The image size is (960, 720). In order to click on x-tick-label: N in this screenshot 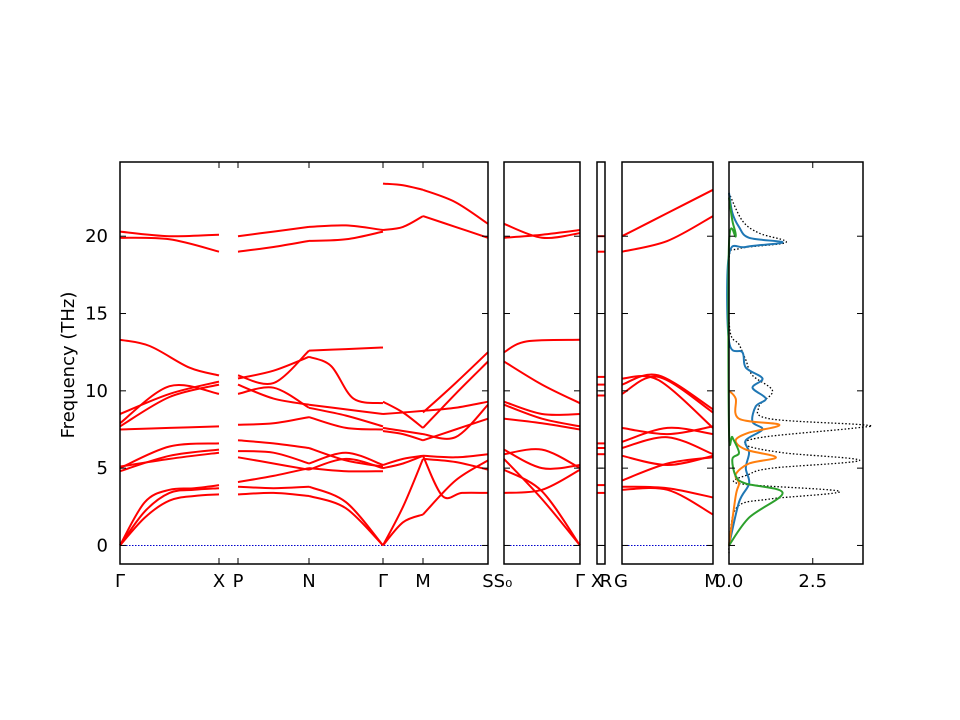, I will do `click(308, 581)`.